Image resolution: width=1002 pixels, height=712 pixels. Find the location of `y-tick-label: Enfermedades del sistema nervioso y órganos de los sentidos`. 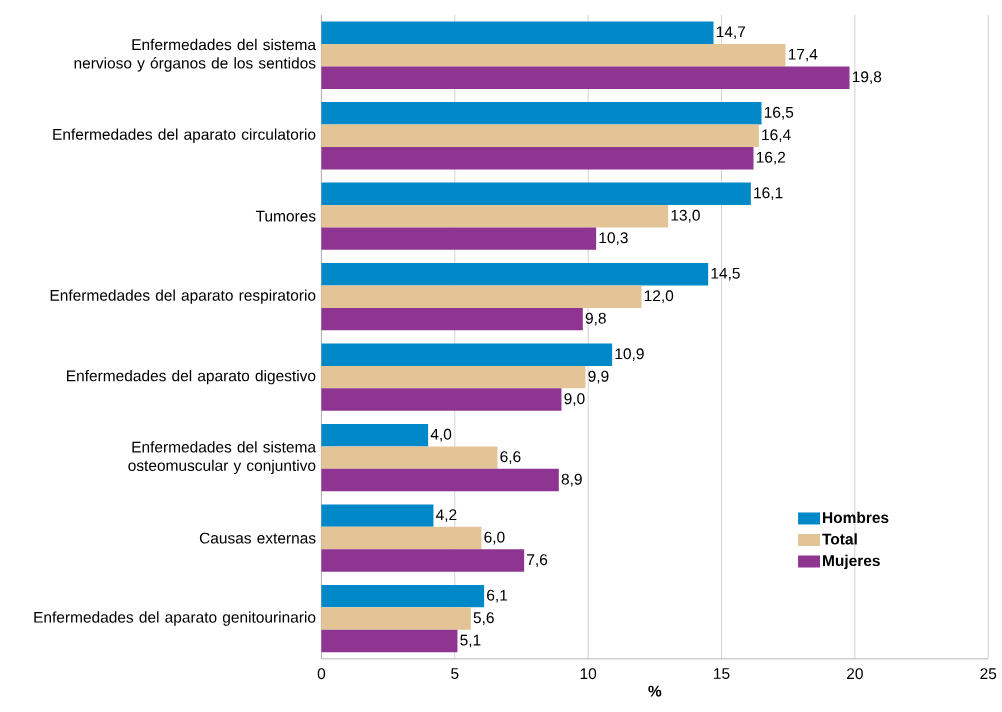

y-tick-label: Enfermedades del sistema nervioso y órganos de los sentidos is located at coordinates (195, 55).